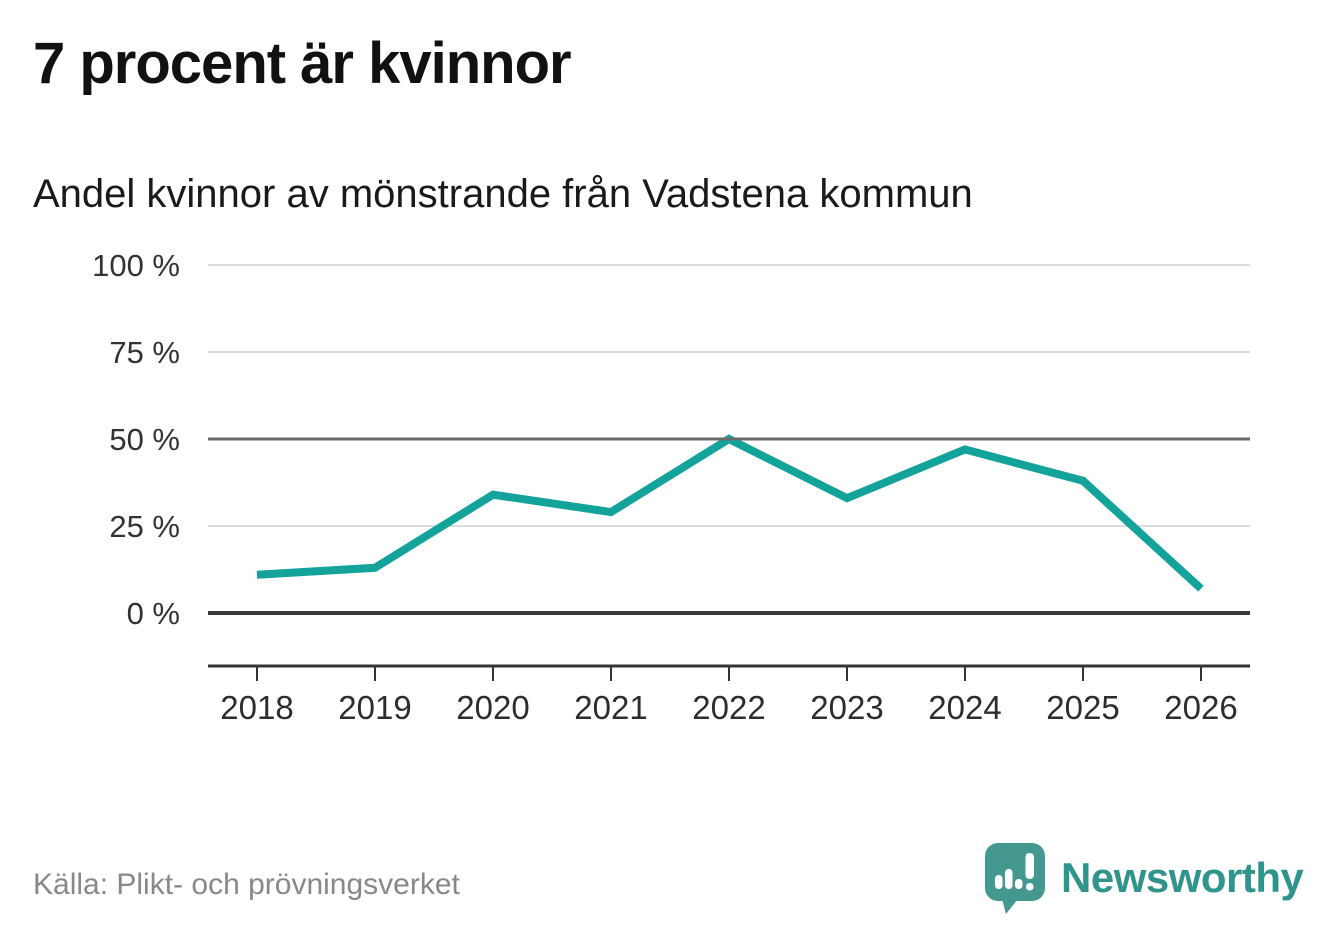 This screenshot has height=939, width=1322. I want to click on newsworthy-logo-icon, so click(1015, 878).